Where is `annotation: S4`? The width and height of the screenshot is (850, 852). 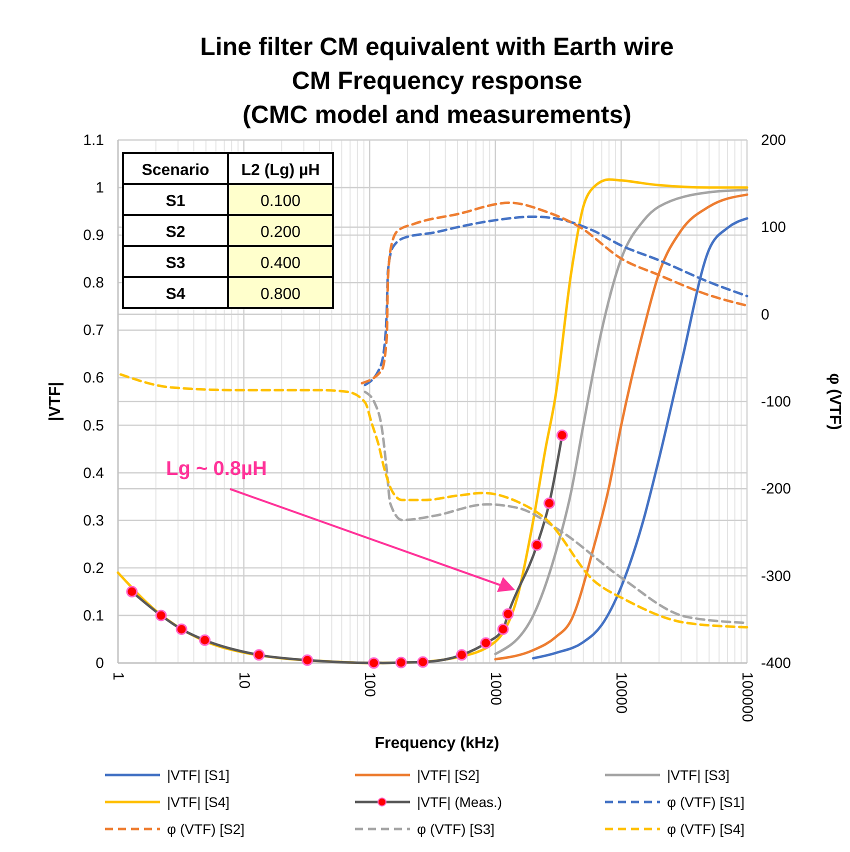
annotation: S4 is located at coordinates (176, 294).